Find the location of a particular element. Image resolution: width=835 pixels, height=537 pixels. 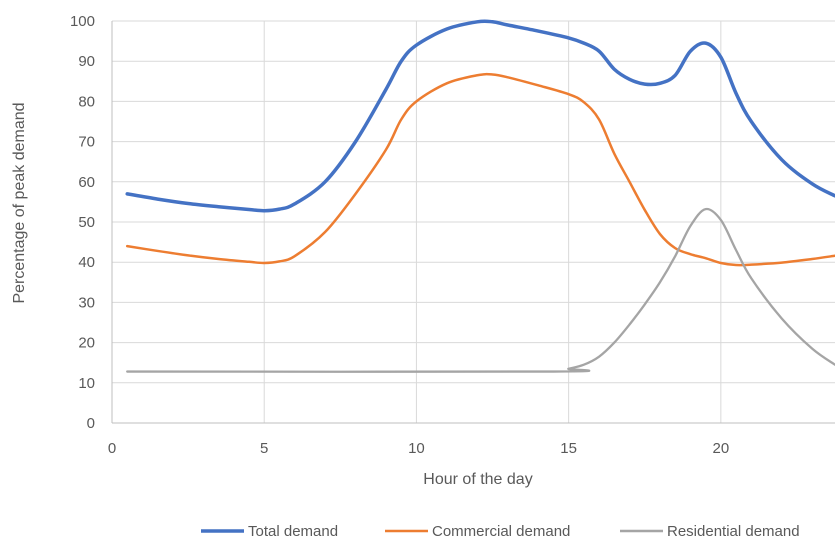

y-tick-label: 40 is located at coordinates (86, 262).